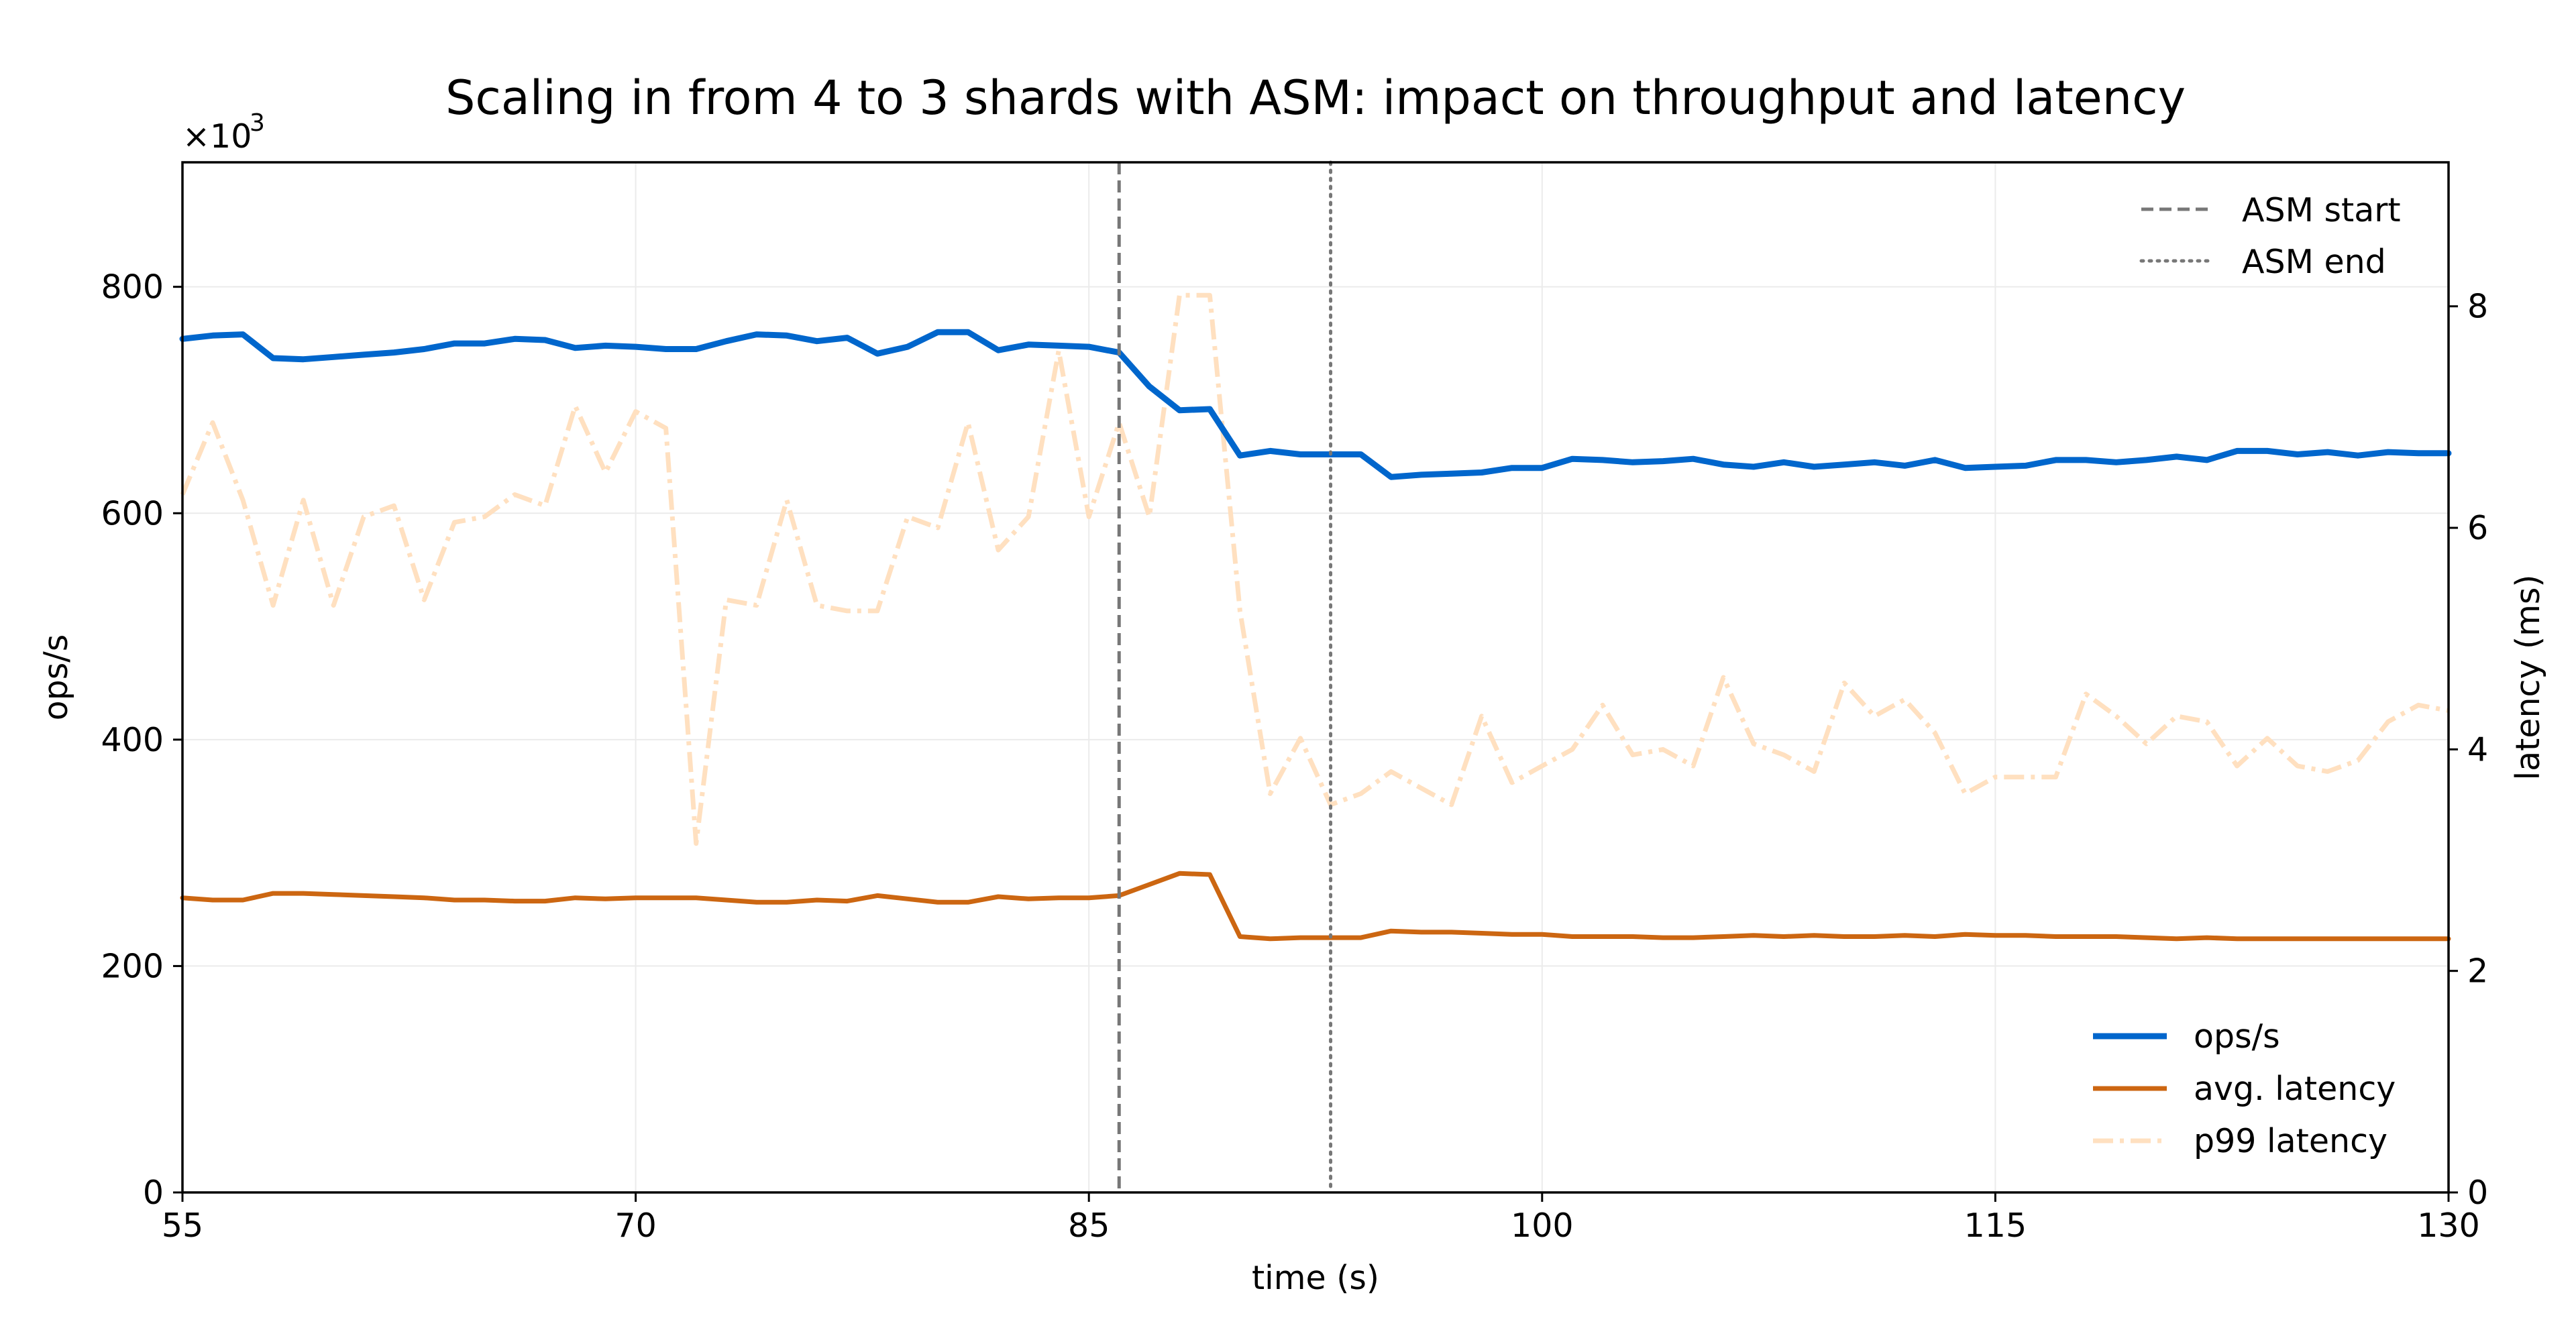 Image resolution: width=2576 pixels, height=1342 pixels. Describe the element at coordinates (153, 1193) in the screenshot. I see `y-left-tick-label: 0` at that location.